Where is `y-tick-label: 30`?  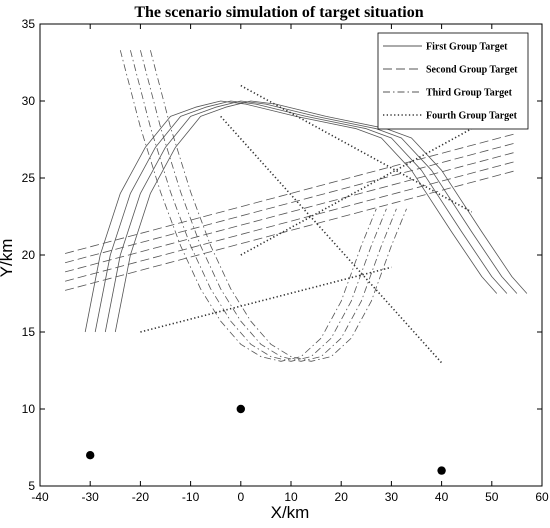 y-tick-label: 30 is located at coordinates (29, 101).